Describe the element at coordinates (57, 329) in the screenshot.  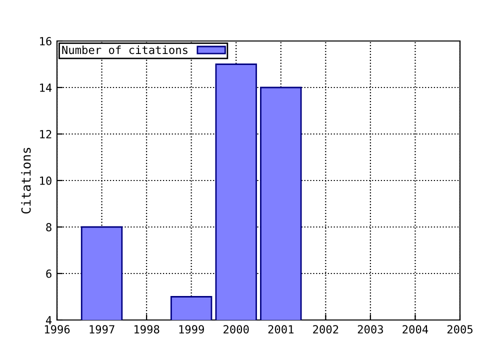
I see `x-tick-label: 1996` at that location.